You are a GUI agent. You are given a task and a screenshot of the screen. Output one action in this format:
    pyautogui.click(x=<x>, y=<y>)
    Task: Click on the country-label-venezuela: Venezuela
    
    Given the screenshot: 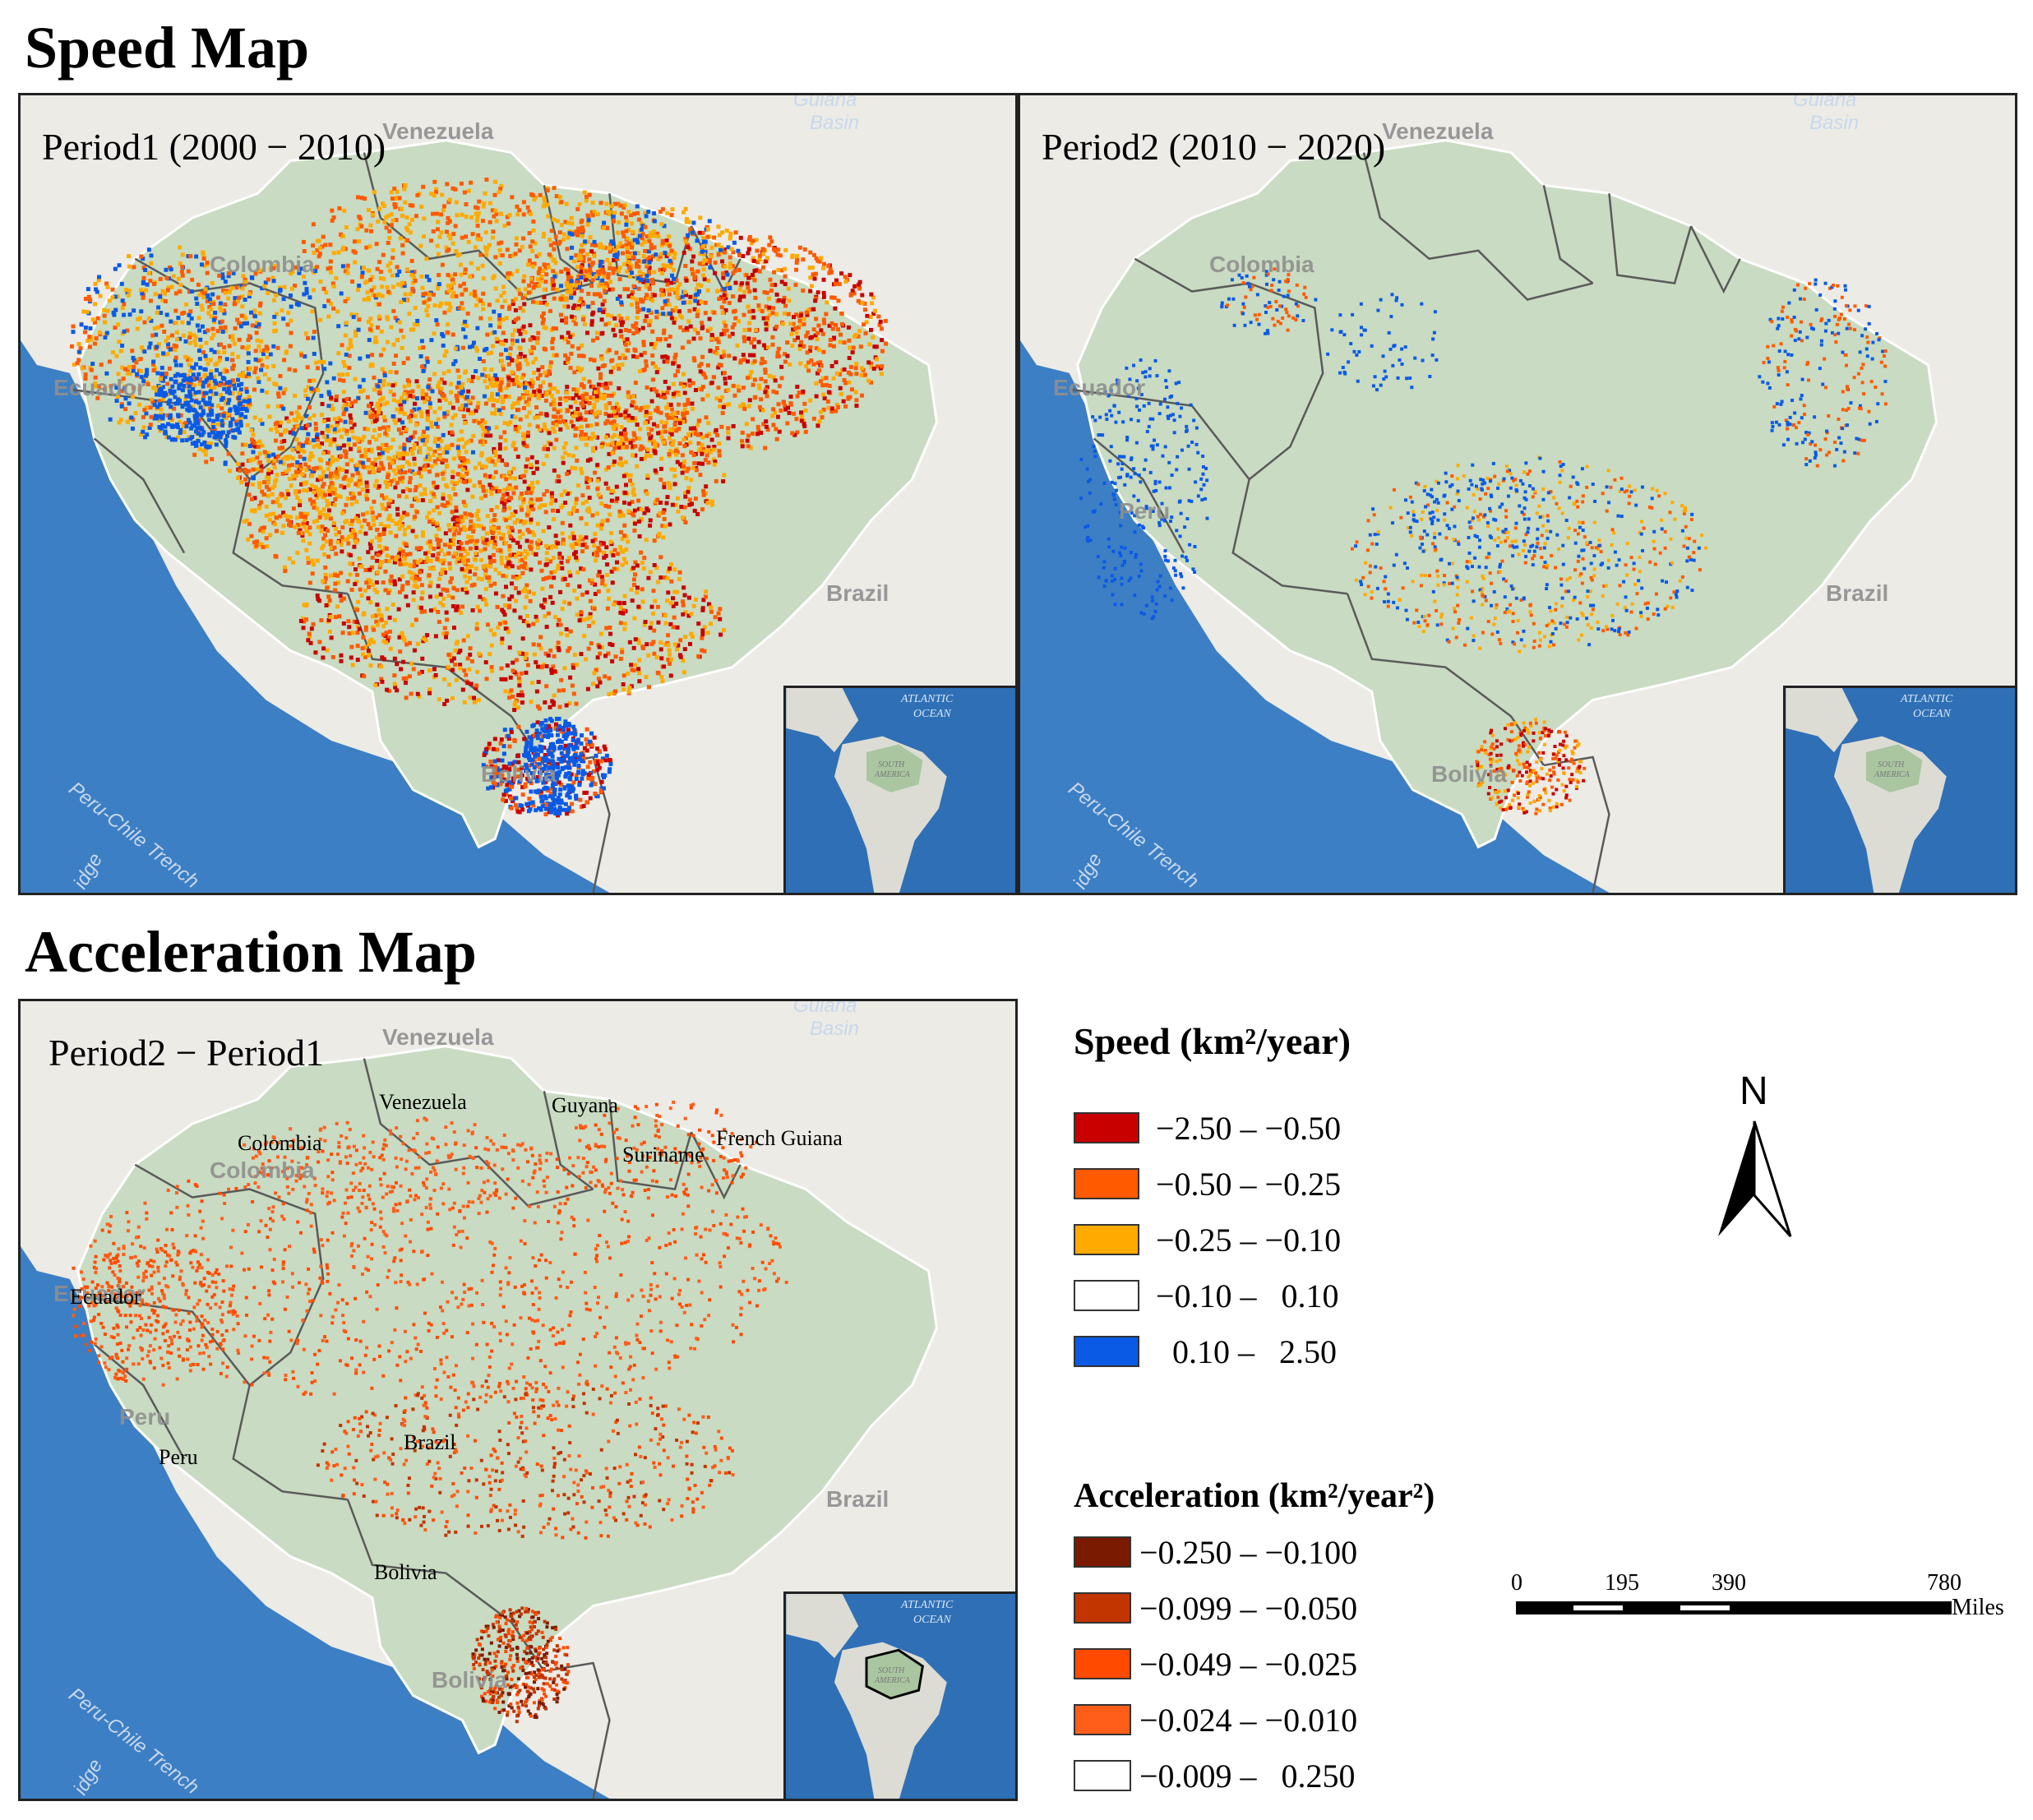 What is the action you would take?
    pyautogui.click(x=423, y=1102)
    